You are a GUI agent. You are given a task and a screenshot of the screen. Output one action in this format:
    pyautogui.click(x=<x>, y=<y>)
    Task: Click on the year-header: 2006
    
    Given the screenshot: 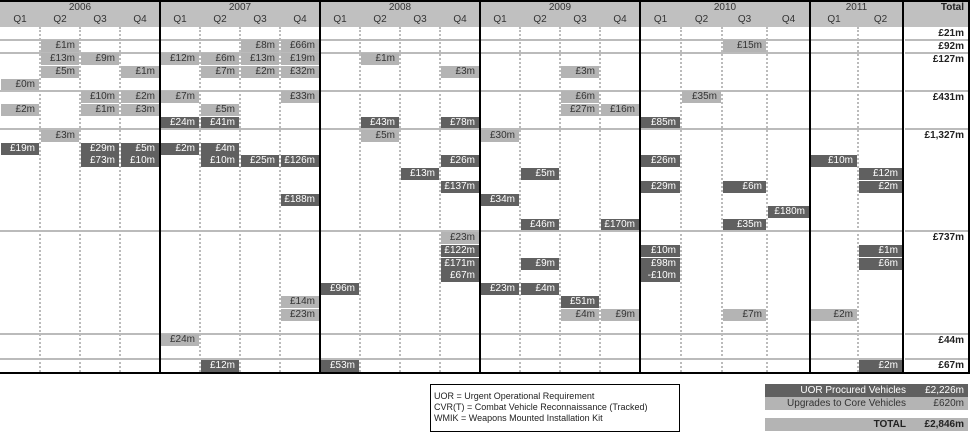 What is the action you would take?
    pyautogui.click(x=80, y=7)
    